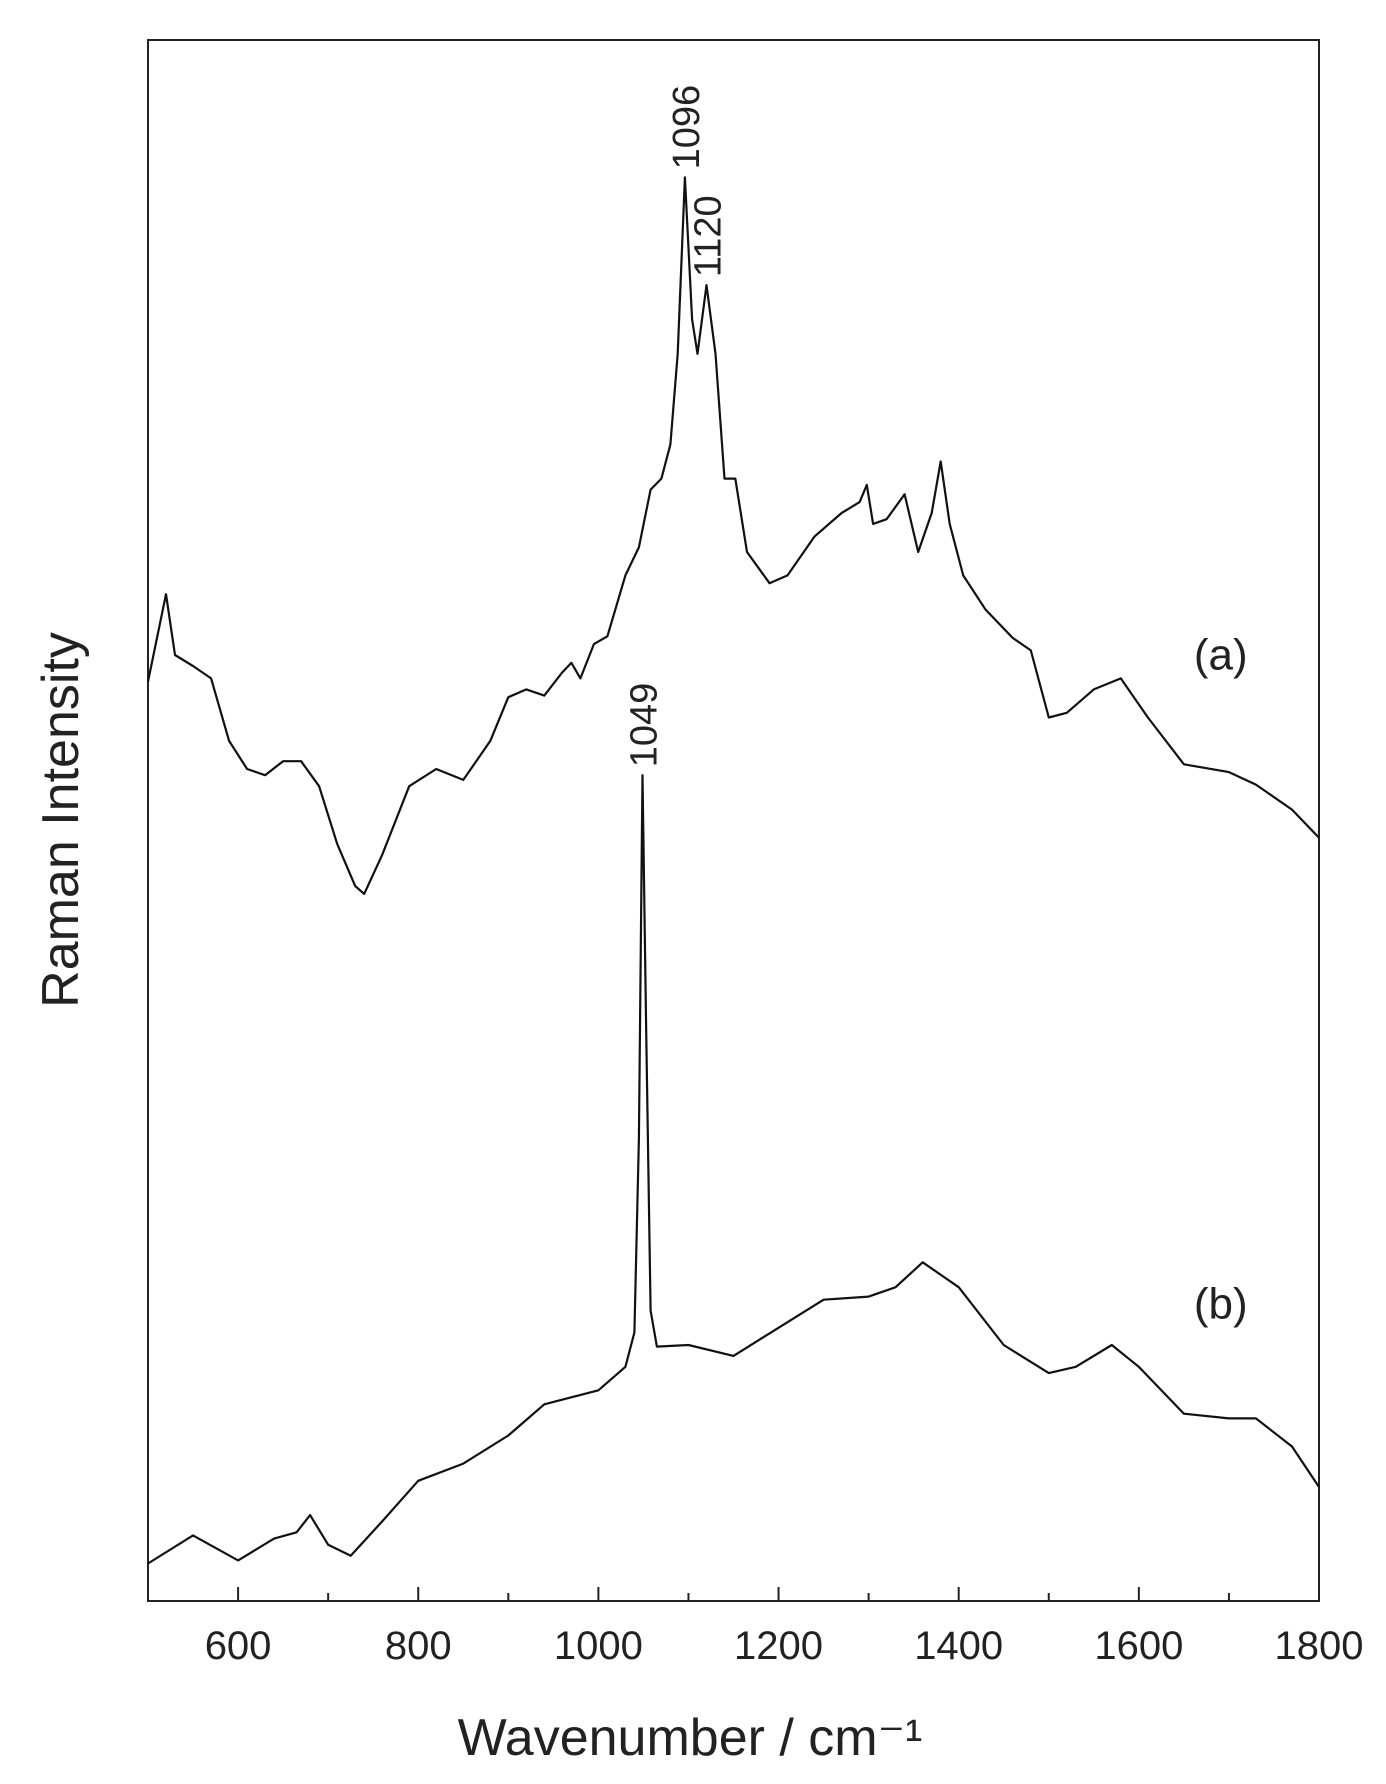  What do you see at coordinates (778, 1646) in the screenshot?
I see `x-tick-label: 1200` at bounding box center [778, 1646].